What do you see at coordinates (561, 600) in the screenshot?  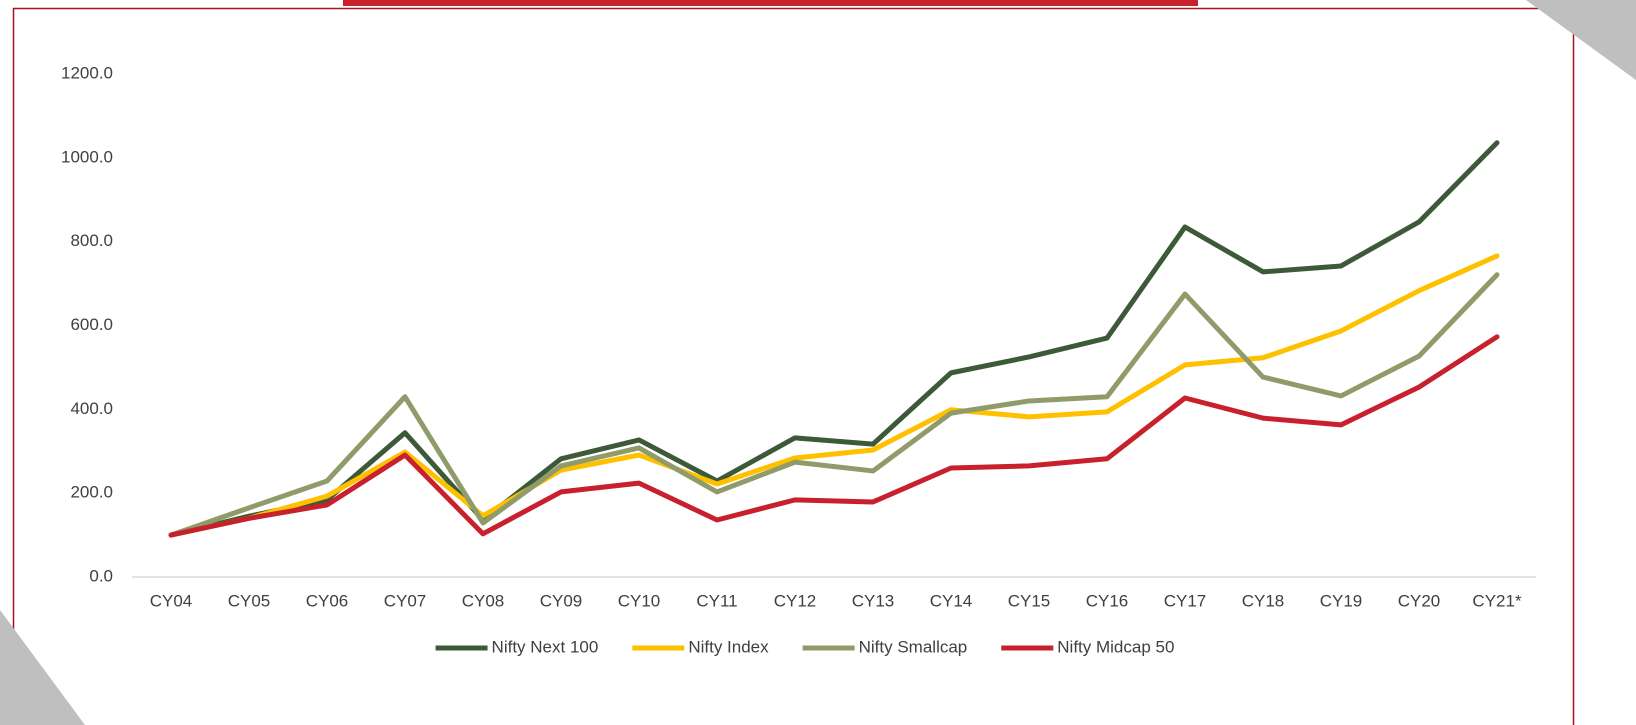 I see `x-tick-label: CY09` at bounding box center [561, 600].